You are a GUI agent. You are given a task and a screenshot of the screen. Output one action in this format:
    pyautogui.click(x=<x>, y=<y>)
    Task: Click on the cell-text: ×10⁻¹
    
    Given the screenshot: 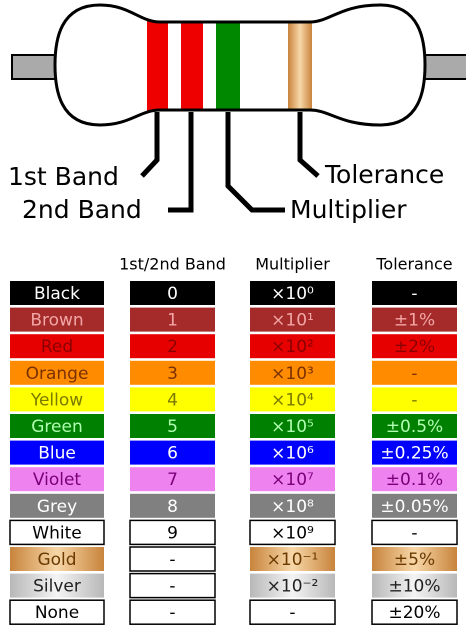 What is the action you would take?
    pyautogui.click(x=293, y=560)
    